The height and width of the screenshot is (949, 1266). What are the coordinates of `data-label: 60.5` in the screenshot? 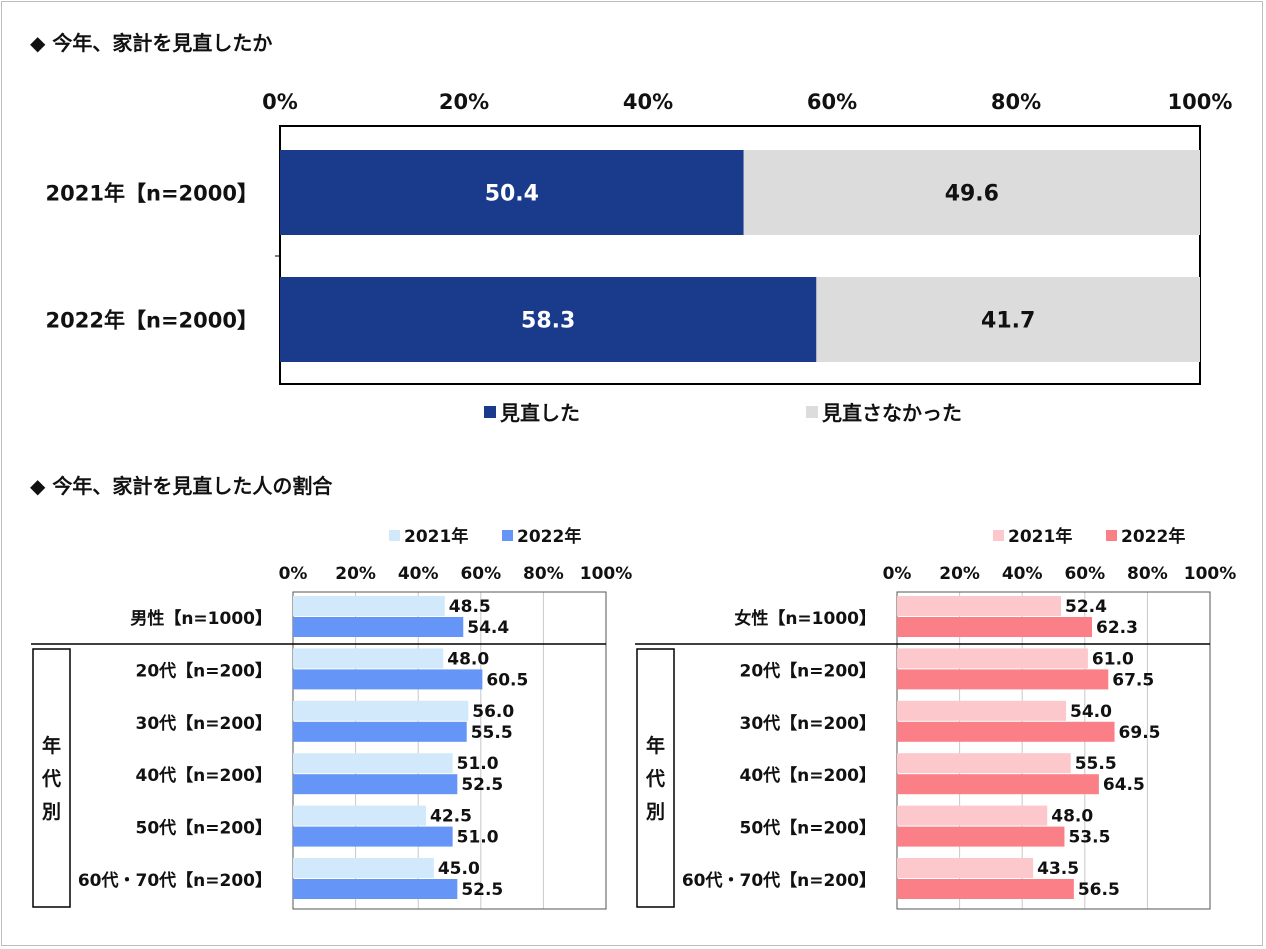 It's located at (507, 680).